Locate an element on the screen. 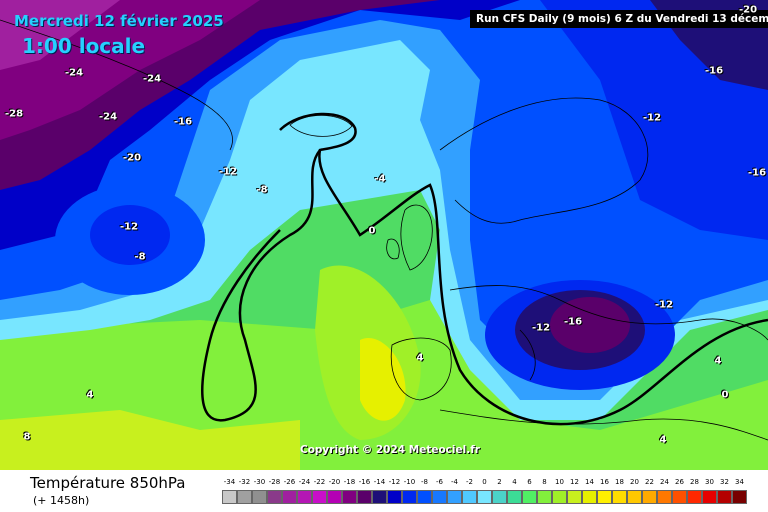 The image size is (768, 512). coast-north-africa is located at coordinates (603, 425).